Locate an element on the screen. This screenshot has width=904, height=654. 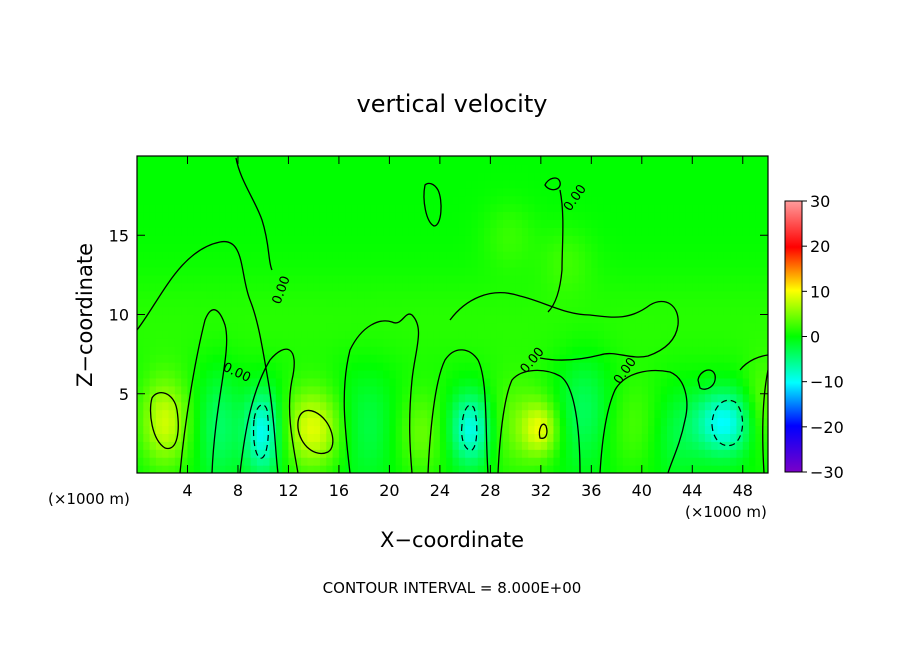
contour-line is located at coordinates (539, 421).